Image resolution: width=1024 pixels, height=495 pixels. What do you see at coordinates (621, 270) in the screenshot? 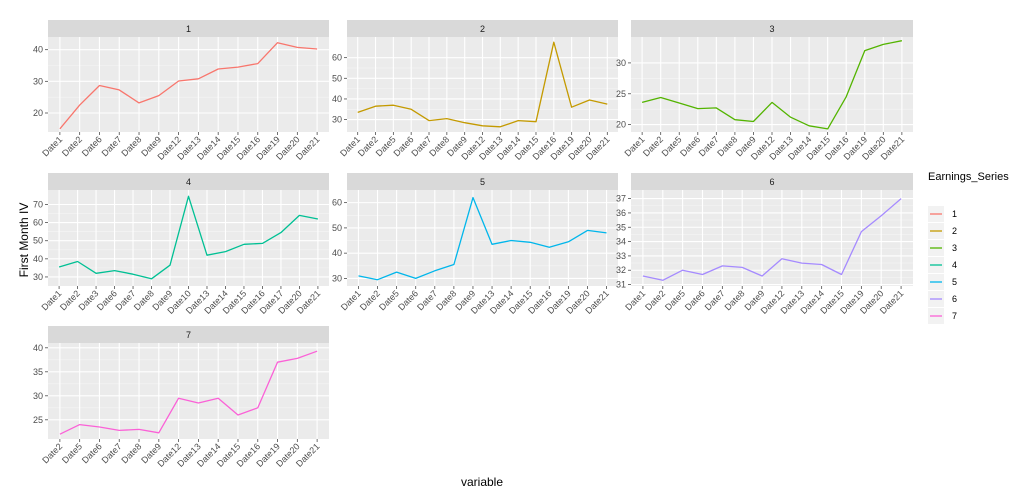
I see `y-tick-label: 32` at bounding box center [621, 270].